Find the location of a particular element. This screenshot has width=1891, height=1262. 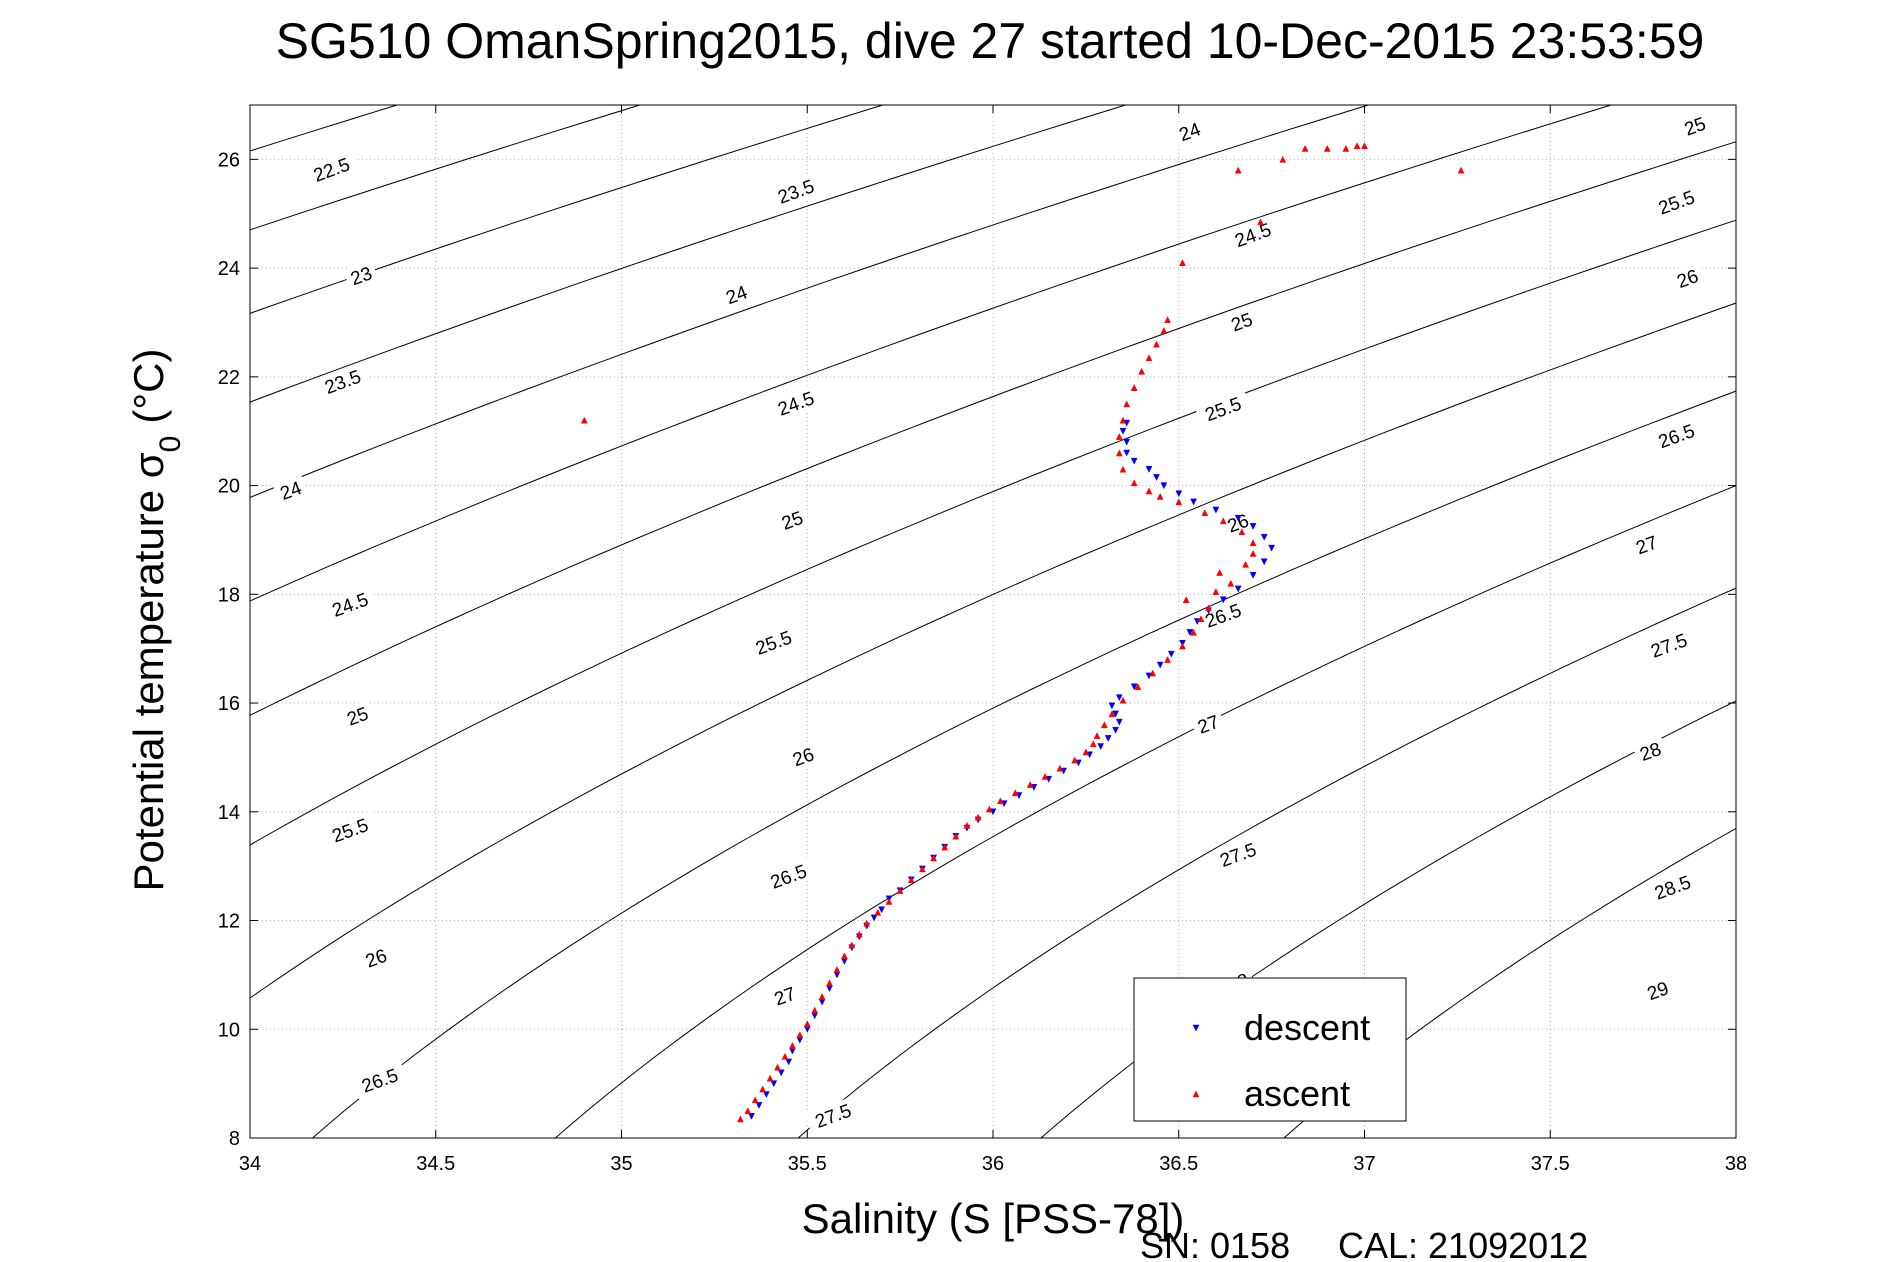

x-axis-label: Salinity (S [PSS-78]) is located at coordinates (993, 1218).